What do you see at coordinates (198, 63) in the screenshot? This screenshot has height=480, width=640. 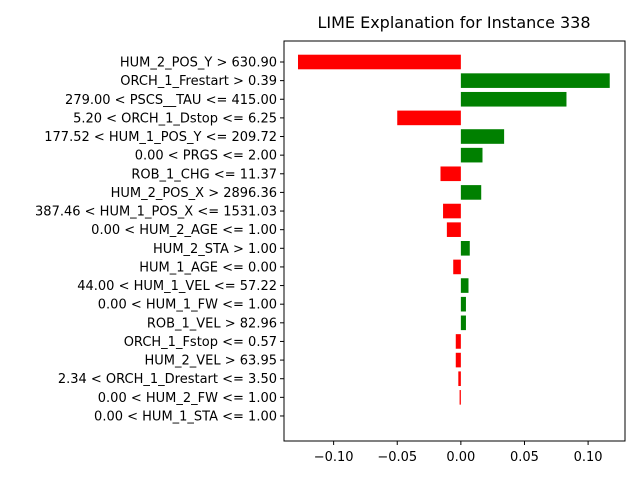 I see `y-tick-label-0: HUM_2_POS_Y > 630.90` at bounding box center [198, 63].